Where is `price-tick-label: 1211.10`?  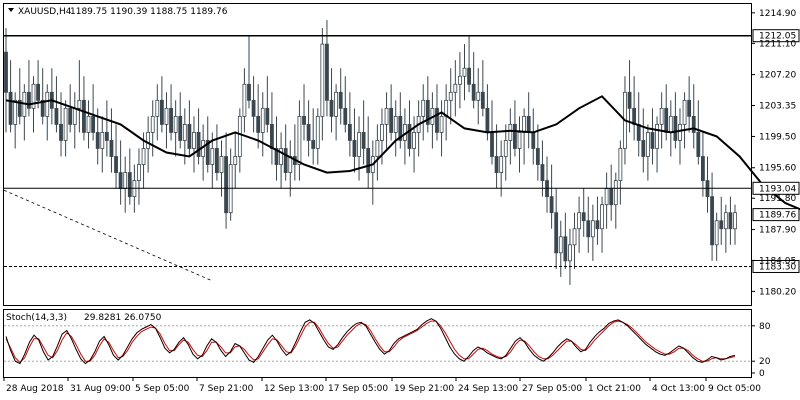 price-tick-label: 1211.10 is located at coordinates (777, 44).